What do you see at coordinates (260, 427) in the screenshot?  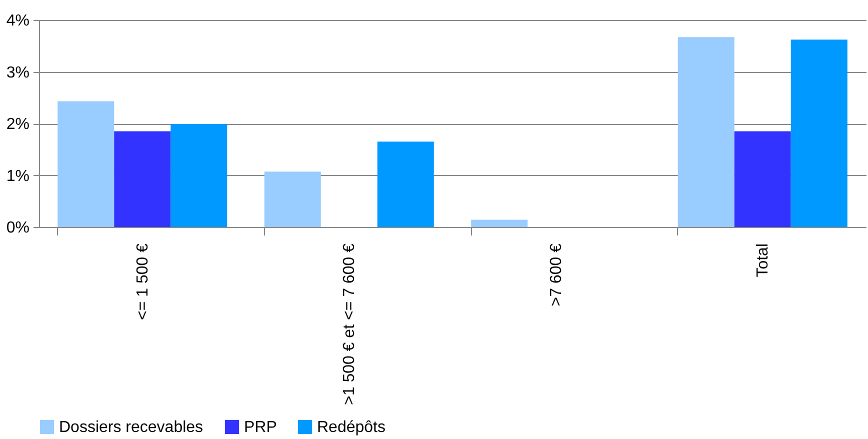 I see `legend-label: PRP` at bounding box center [260, 427].